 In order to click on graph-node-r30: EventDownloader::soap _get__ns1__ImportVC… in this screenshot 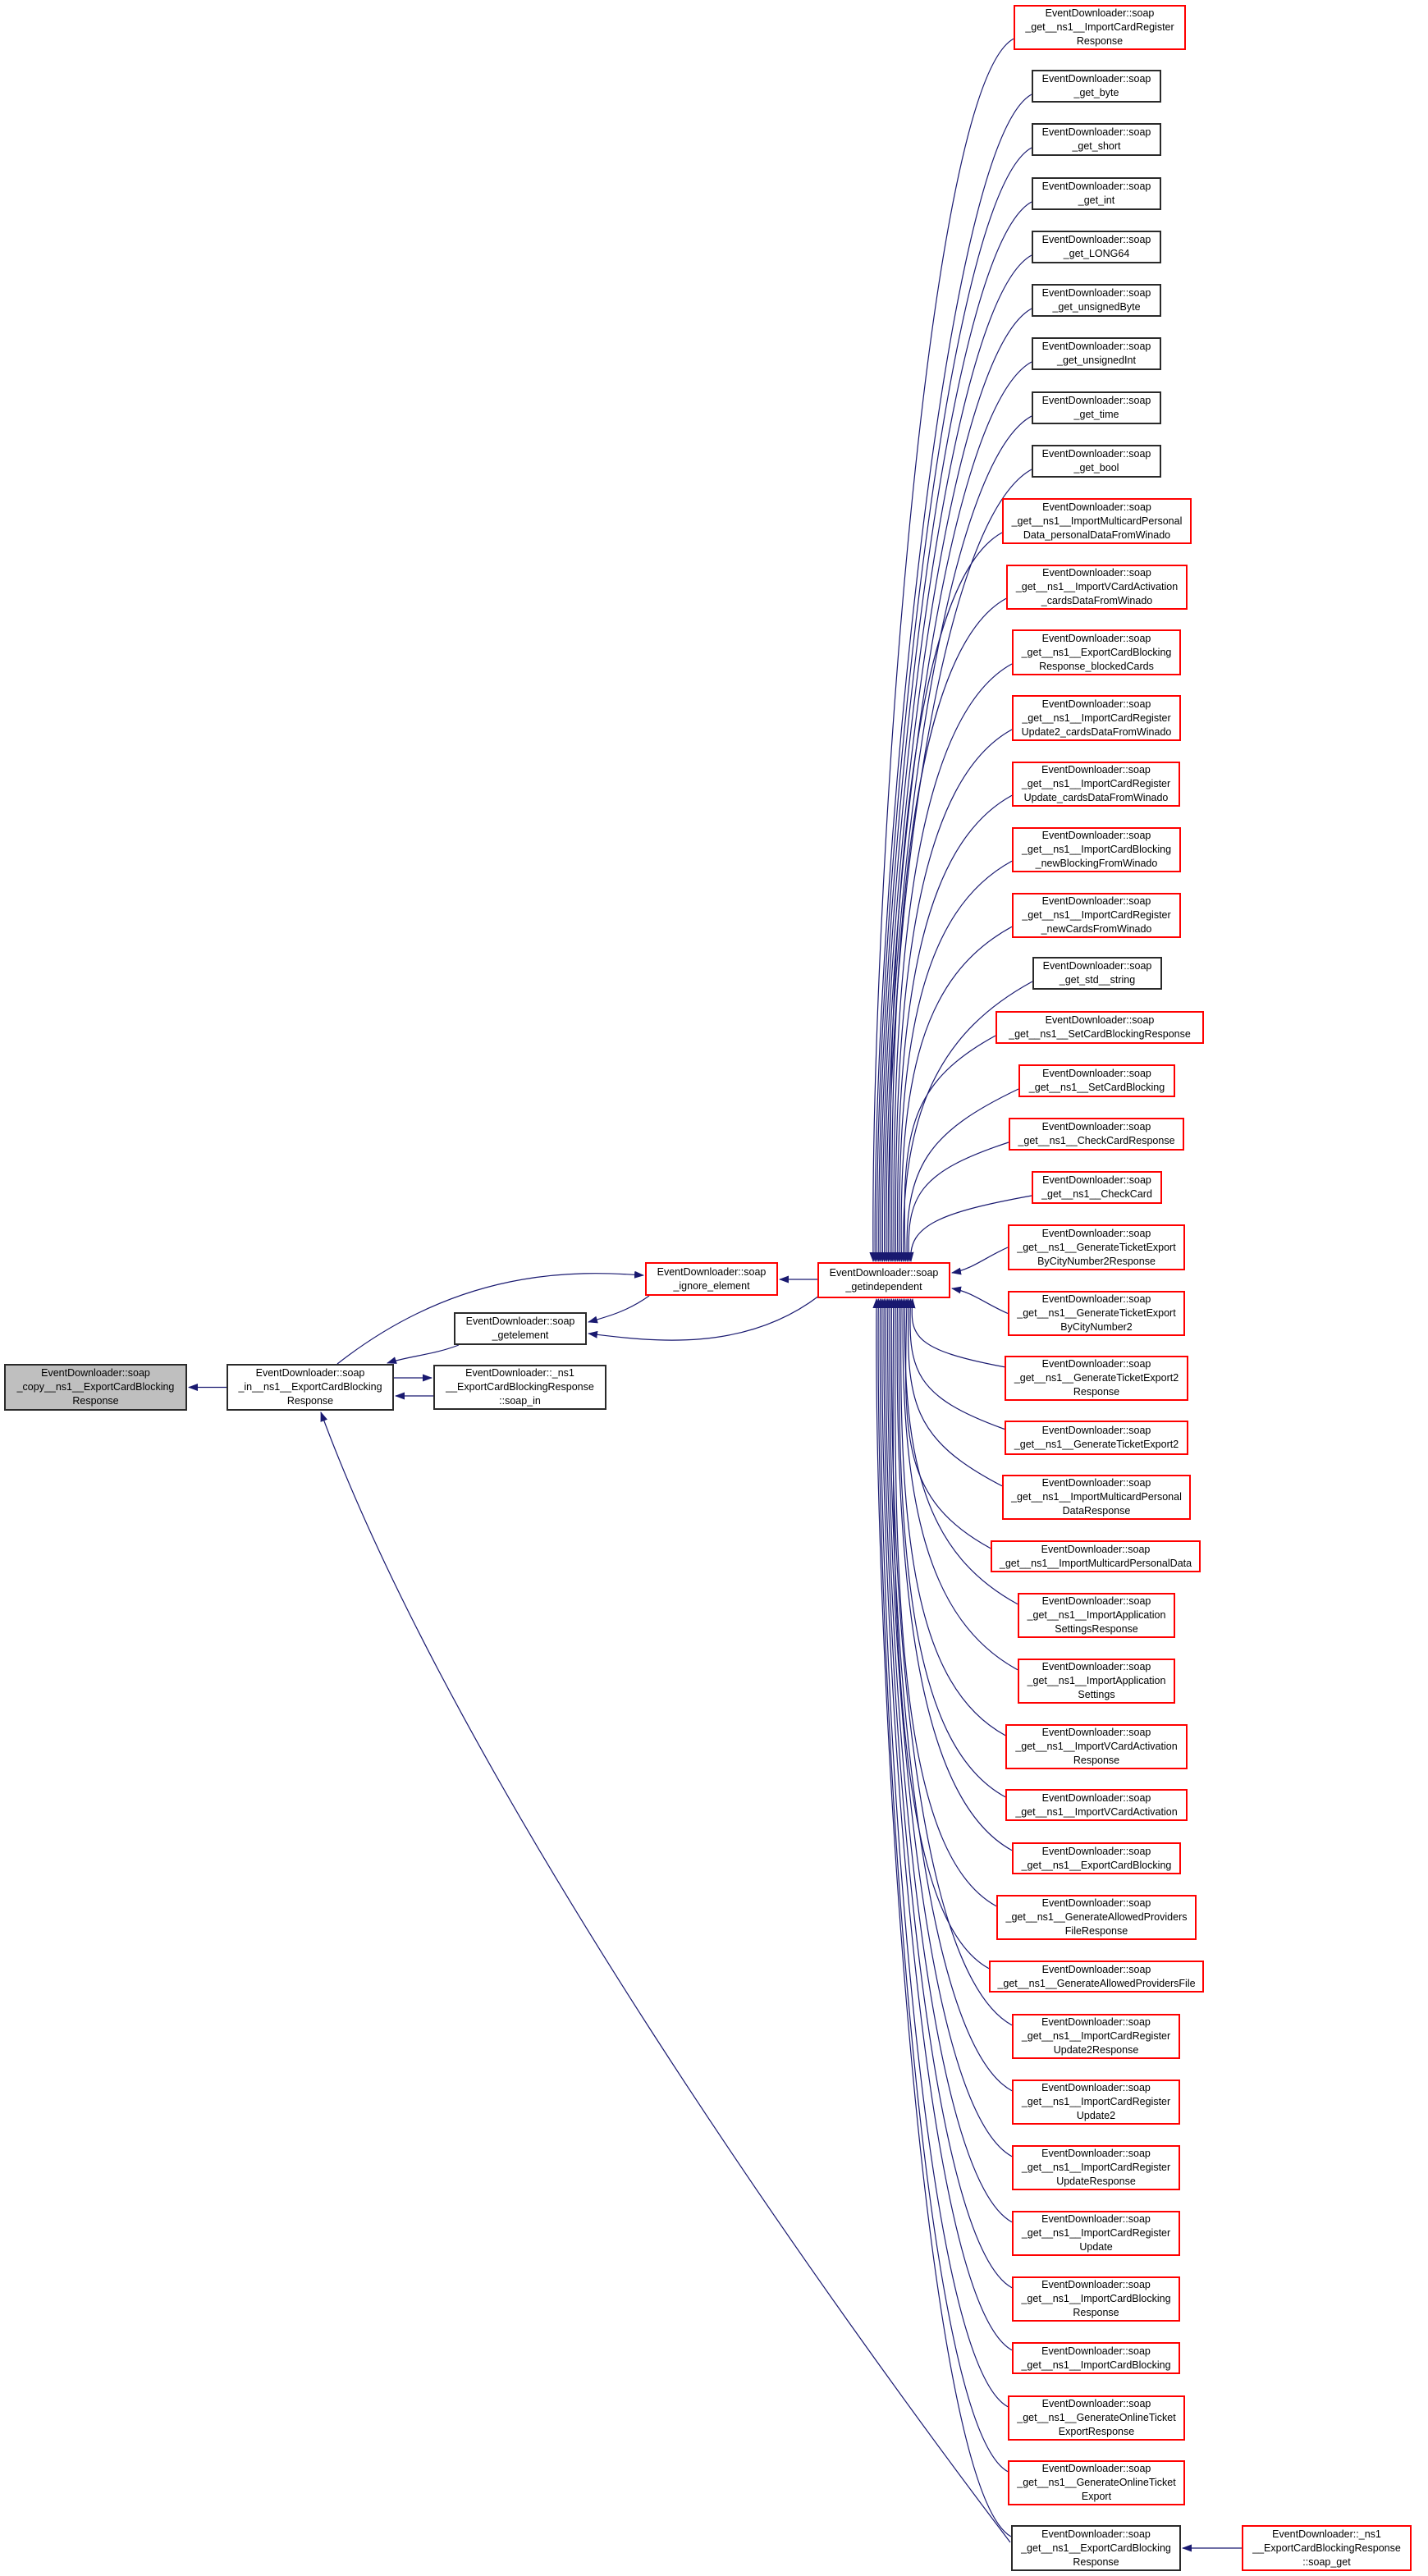, I will do `click(1096, 1746)`.